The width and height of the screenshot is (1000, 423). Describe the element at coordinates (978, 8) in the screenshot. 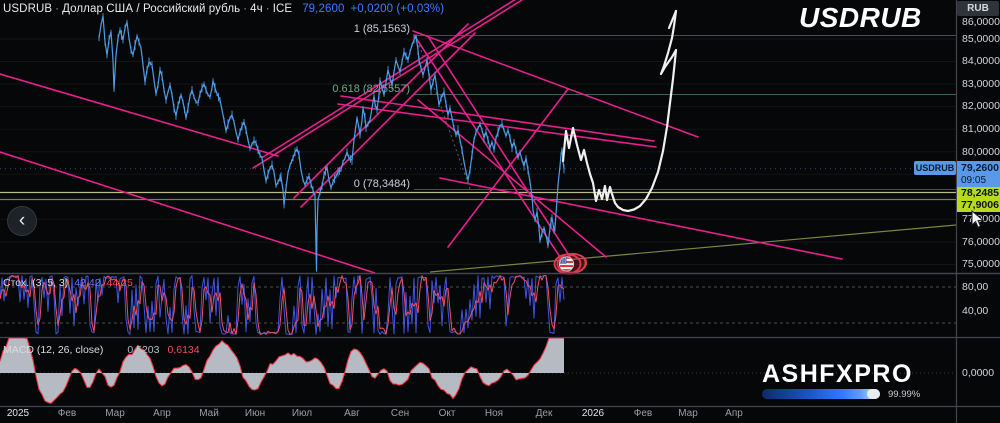

I see `currency-toggle-button: RUB` at that location.